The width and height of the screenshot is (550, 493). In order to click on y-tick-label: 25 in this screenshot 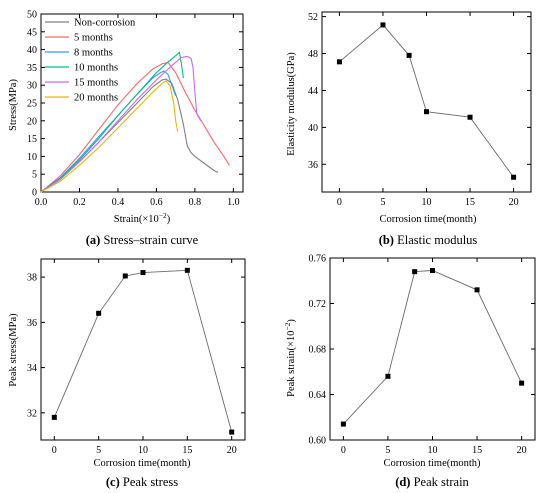, I will do `click(32, 104)`.